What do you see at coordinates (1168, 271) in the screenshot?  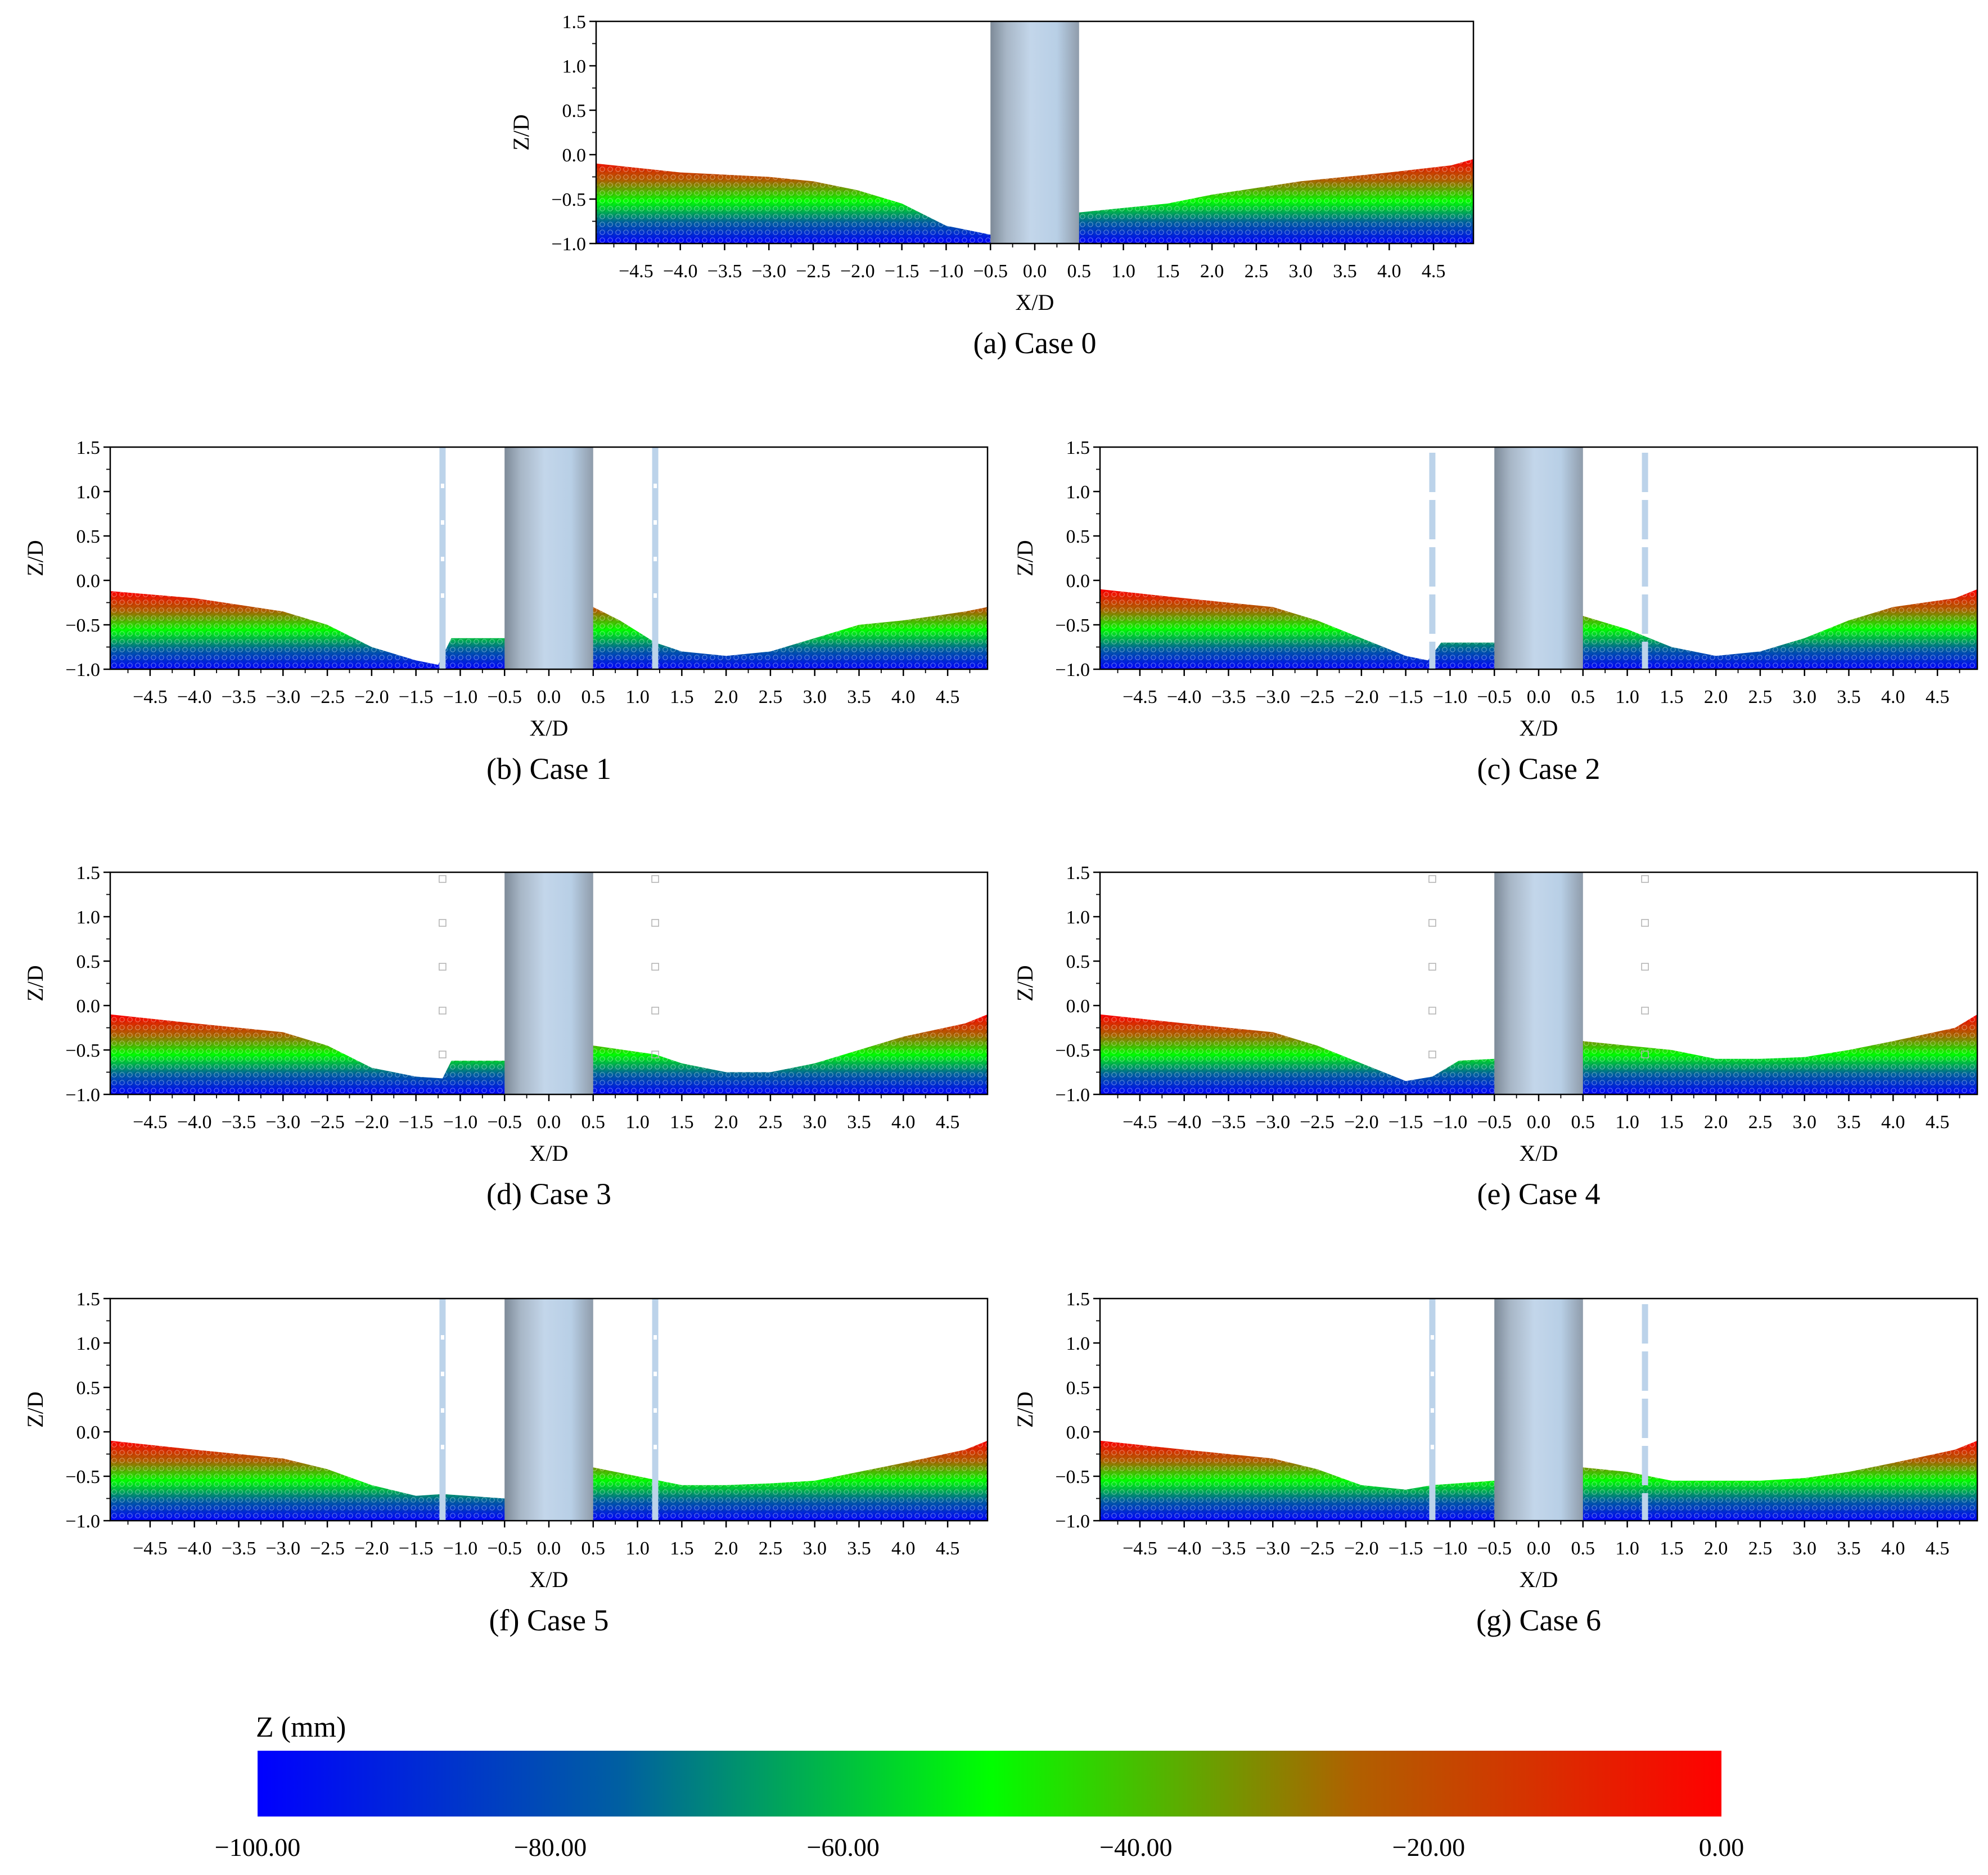 I see `x-tick-label: 1.5` at bounding box center [1168, 271].